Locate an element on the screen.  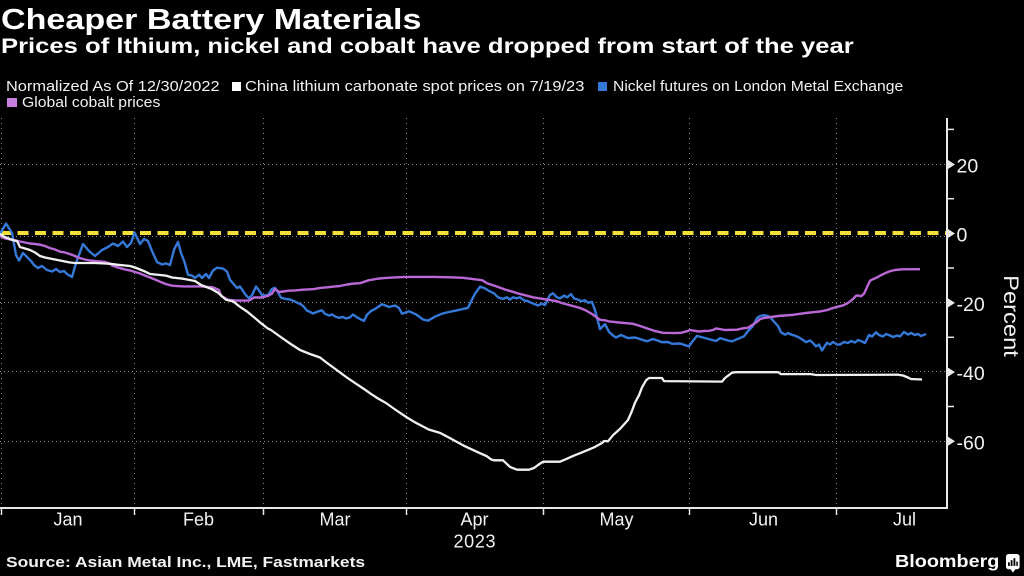
svg-text: -40 is located at coordinates (971, 374).